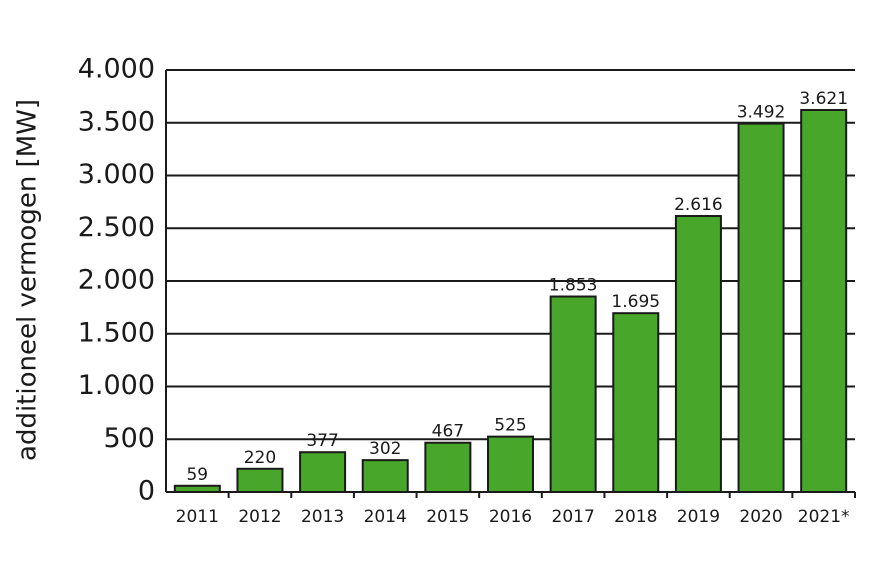 Image resolution: width=869 pixels, height=579 pixels. What do you see at coordinates (448, 432) in the screenshot?
I see `value-label: 467` at bounding box center [448, 432].